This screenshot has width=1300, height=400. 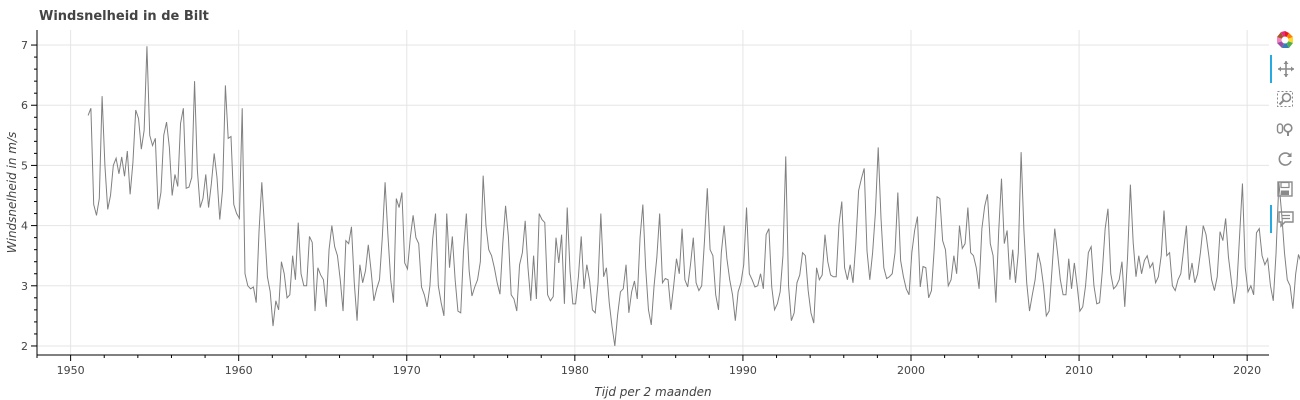 I want to click on hover-icon, so click(x=1285, y=219).